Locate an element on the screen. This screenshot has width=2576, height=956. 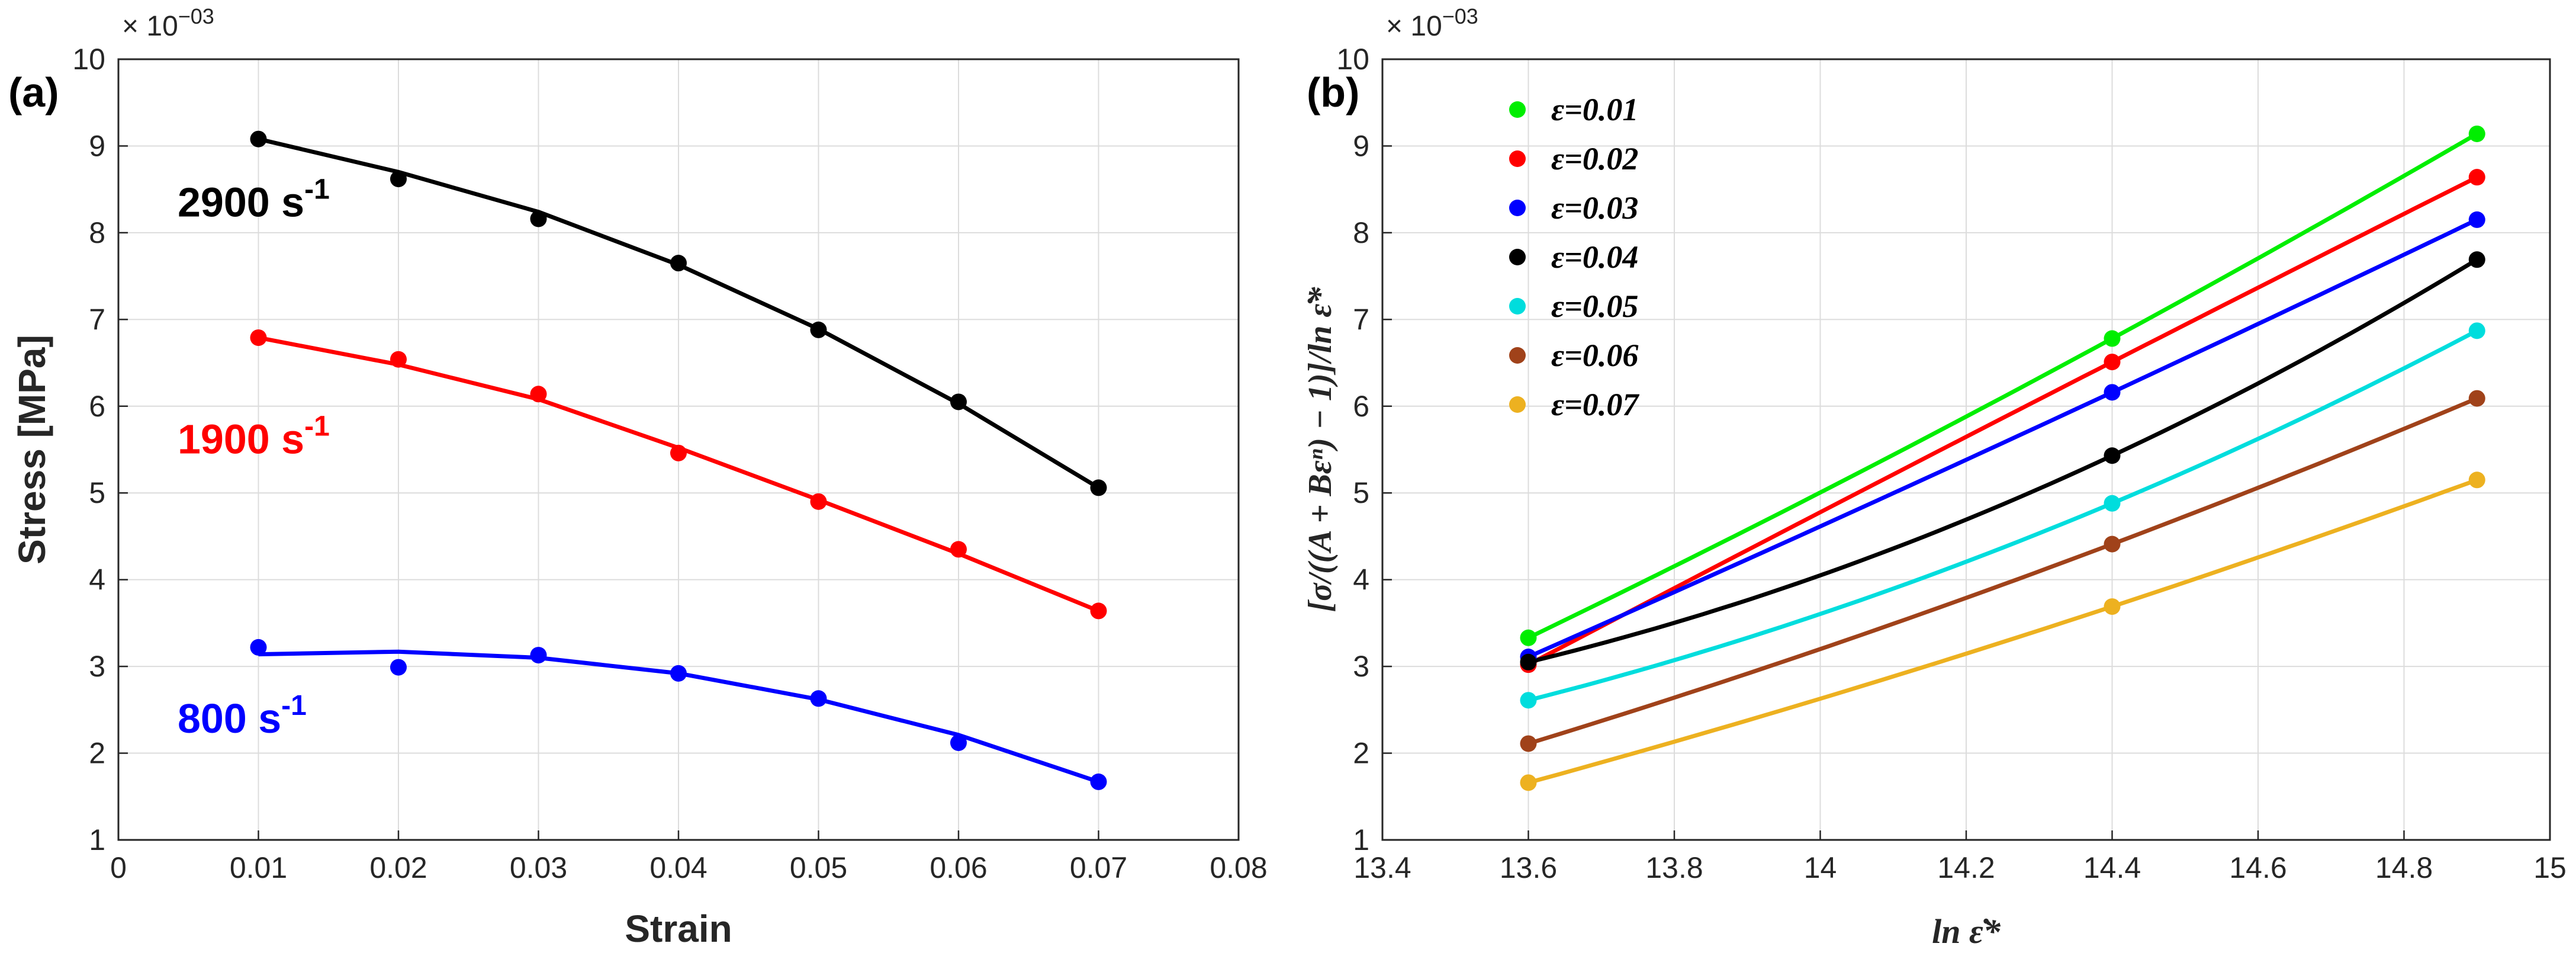
series-label-text: 2900 s is located at coordinates (241, 202).